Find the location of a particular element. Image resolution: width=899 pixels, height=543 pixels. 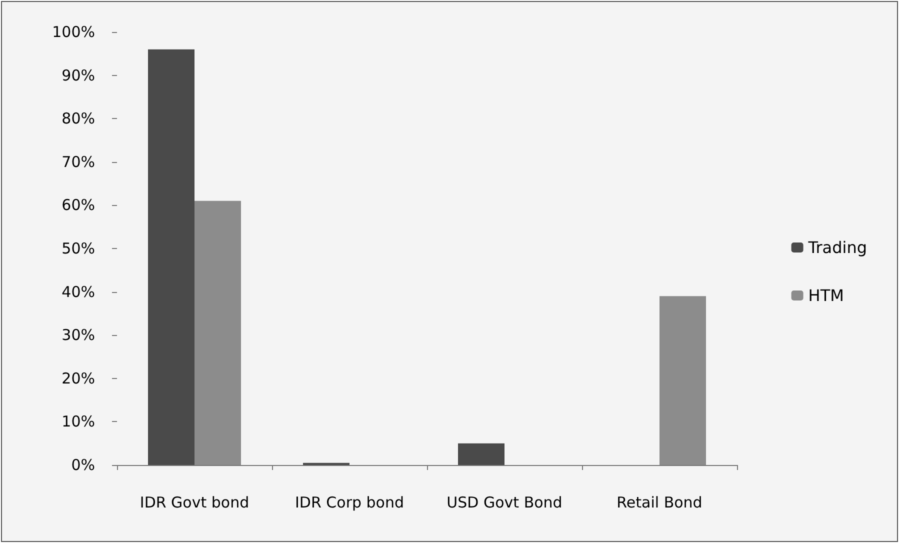

y-tick-label: 80% is located at coordinates (78, 119).